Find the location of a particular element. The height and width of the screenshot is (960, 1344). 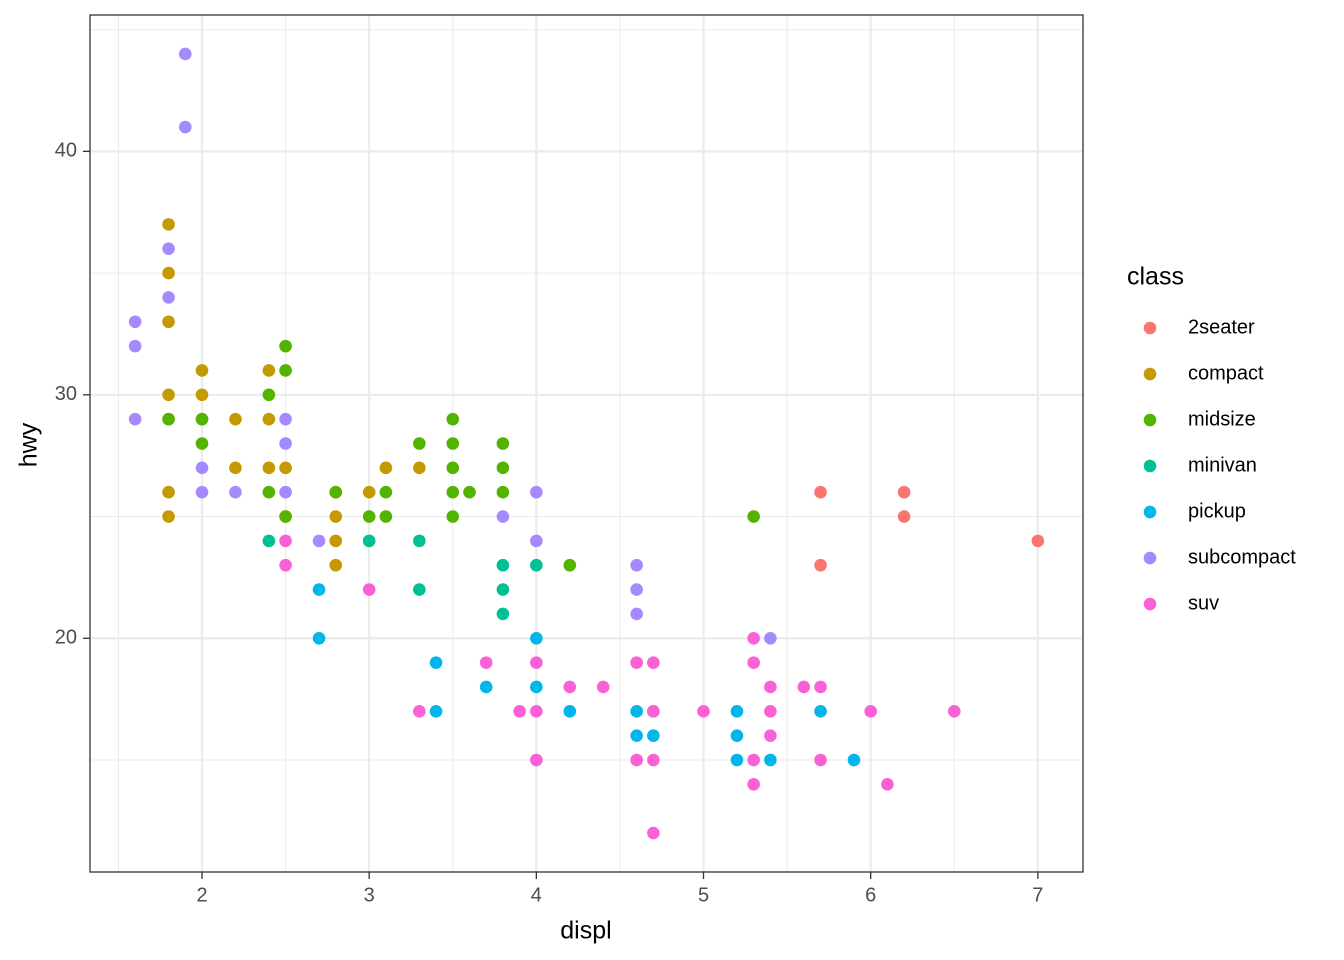

legend-label: suv is located at coordinates (1203, 603).